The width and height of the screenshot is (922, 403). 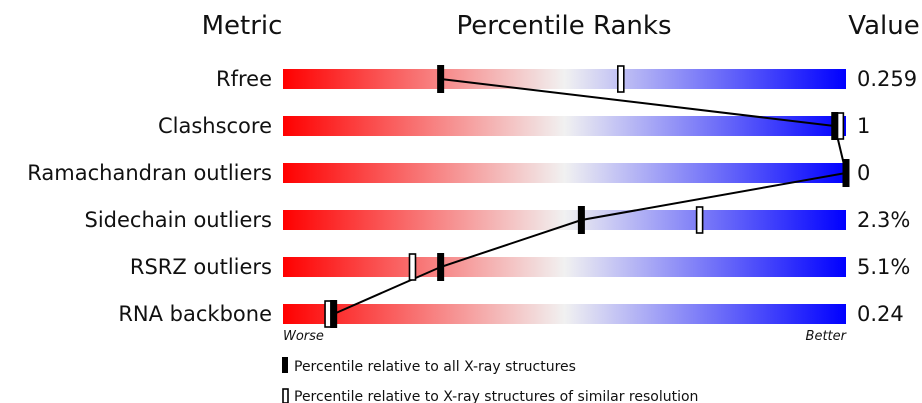 I want to click on value-label-sidechain-outliers: 2.3%, so click(x=883, y=220).